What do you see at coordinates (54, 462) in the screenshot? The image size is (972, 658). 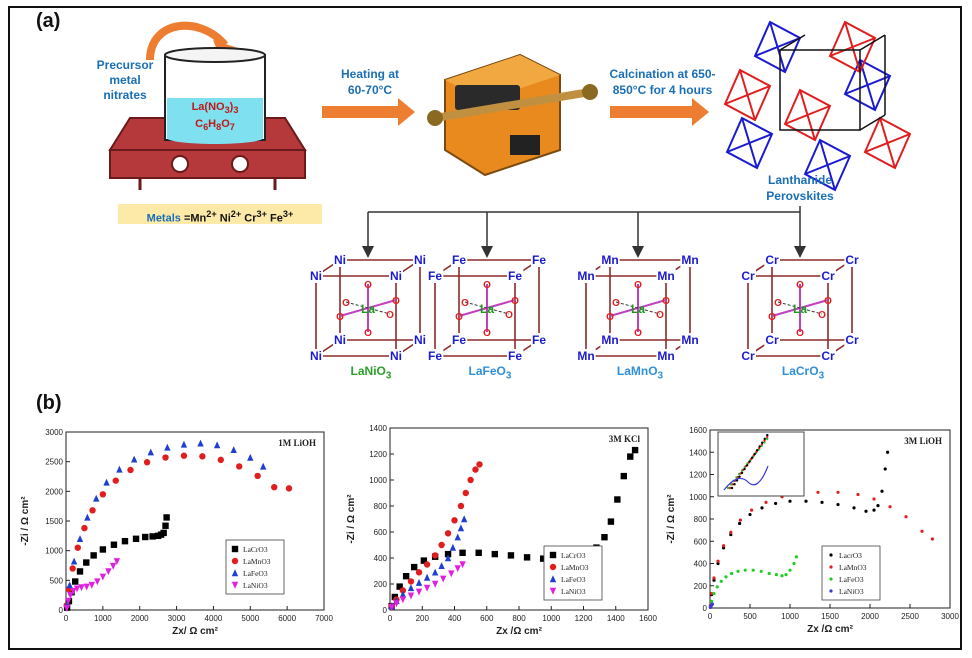 I see `y-tick-label: 2500` at bounding box center [54, 462].